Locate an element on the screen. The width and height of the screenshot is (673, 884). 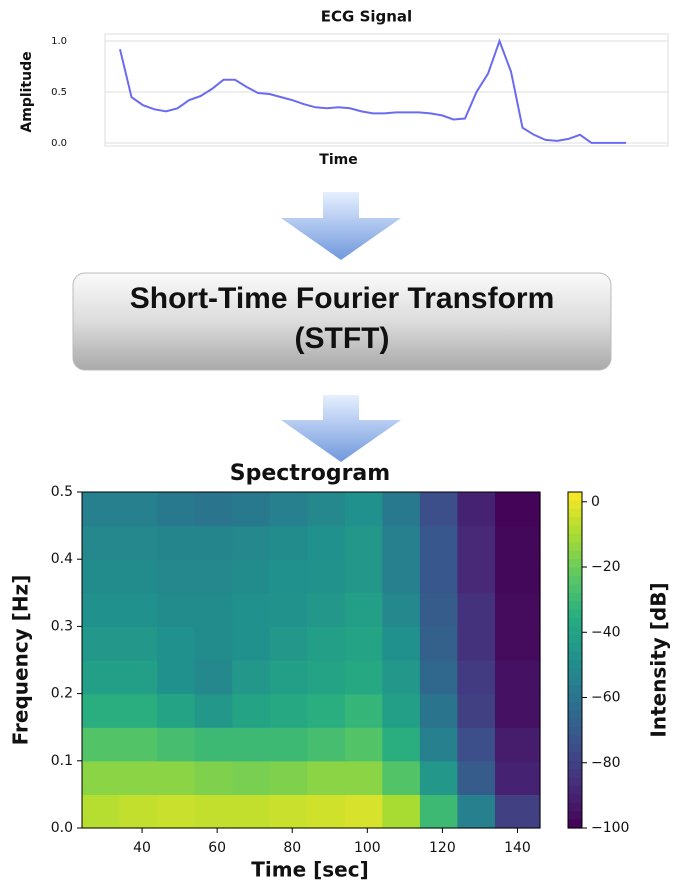
process-box is located at coordinates (342, 321).